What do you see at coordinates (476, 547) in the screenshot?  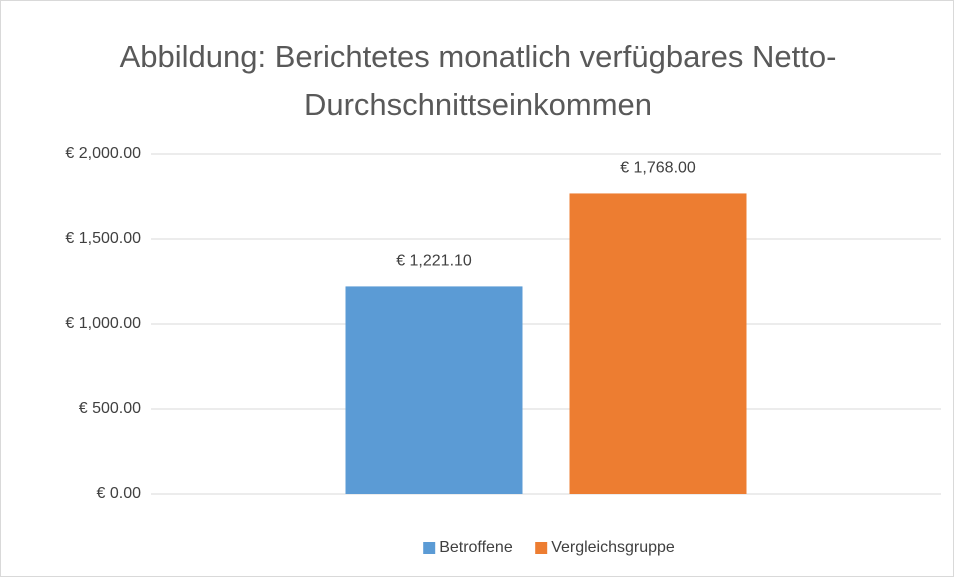 I see `legend-label: Betroffene` at bounding box center [476, 547].